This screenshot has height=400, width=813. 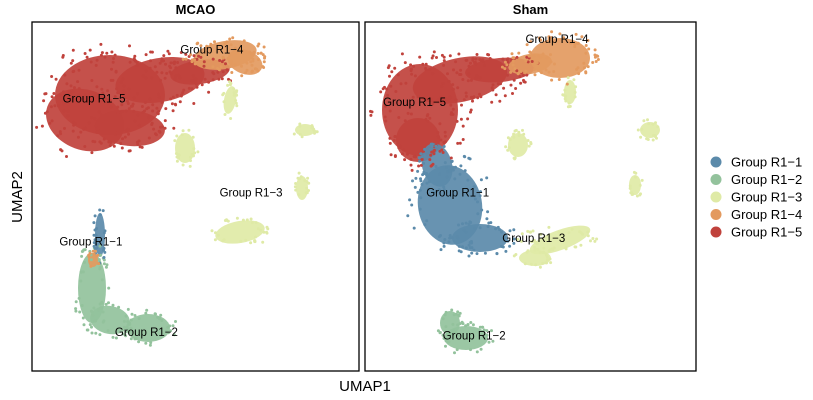 I want to click on group-label: Group R1−3, so click(x=533, y=239).